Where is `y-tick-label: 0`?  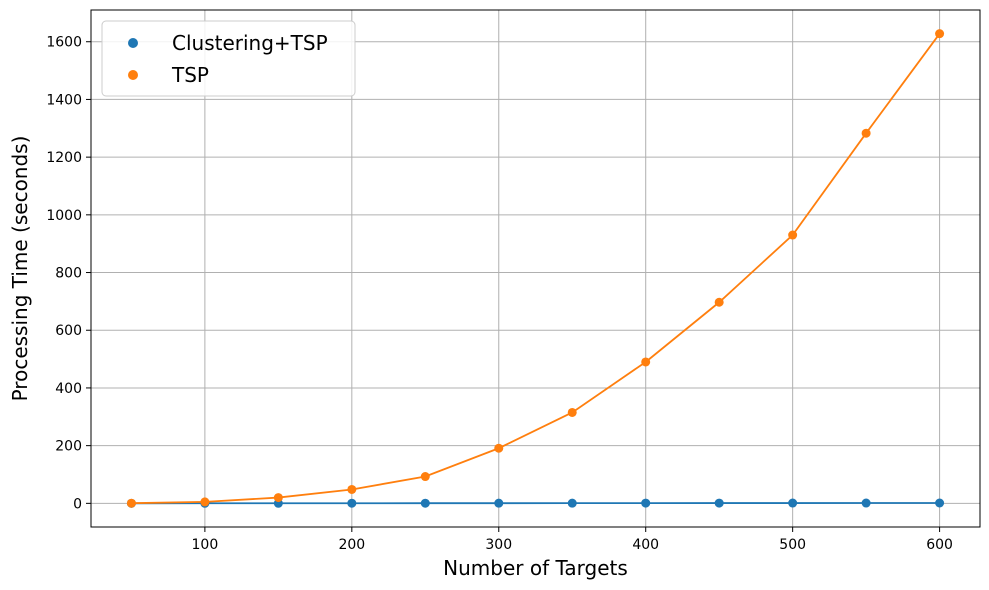 y-tick-label: 0 is located at coordinates (77, 504).